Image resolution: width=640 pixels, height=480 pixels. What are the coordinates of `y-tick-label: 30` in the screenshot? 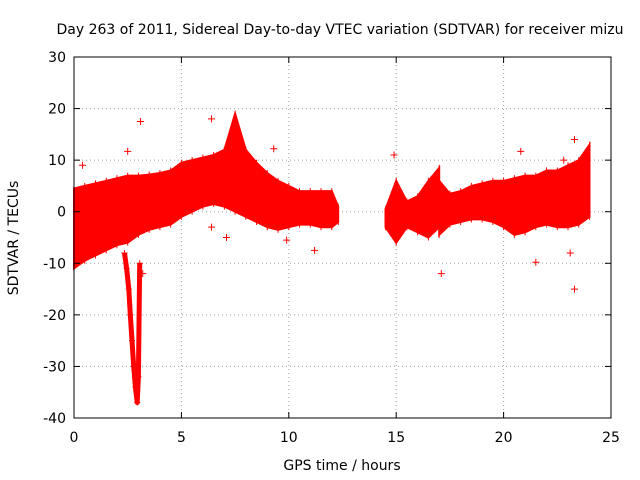 It's located at (57, 58).